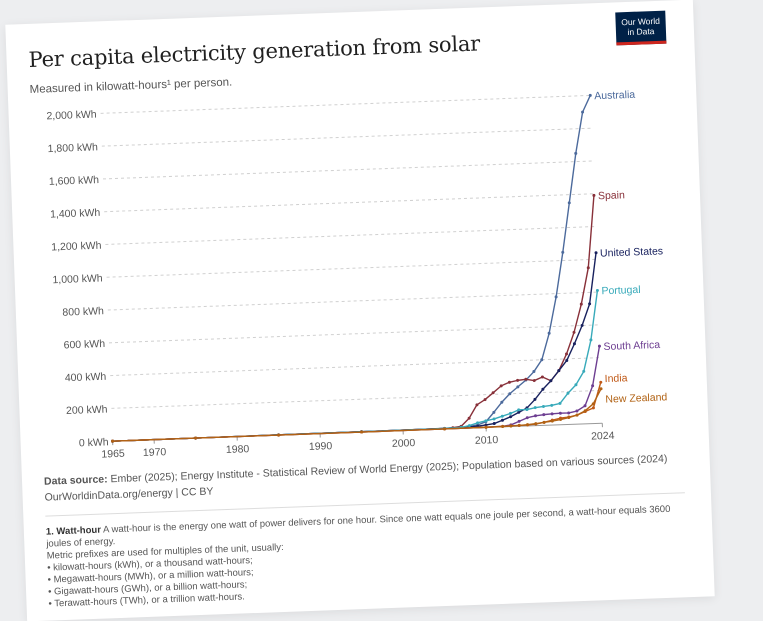  What do you see at coordinates (611, 195) in the screenshot?
I see `series-label-spain: Spain` at bounding box center [611, 195].